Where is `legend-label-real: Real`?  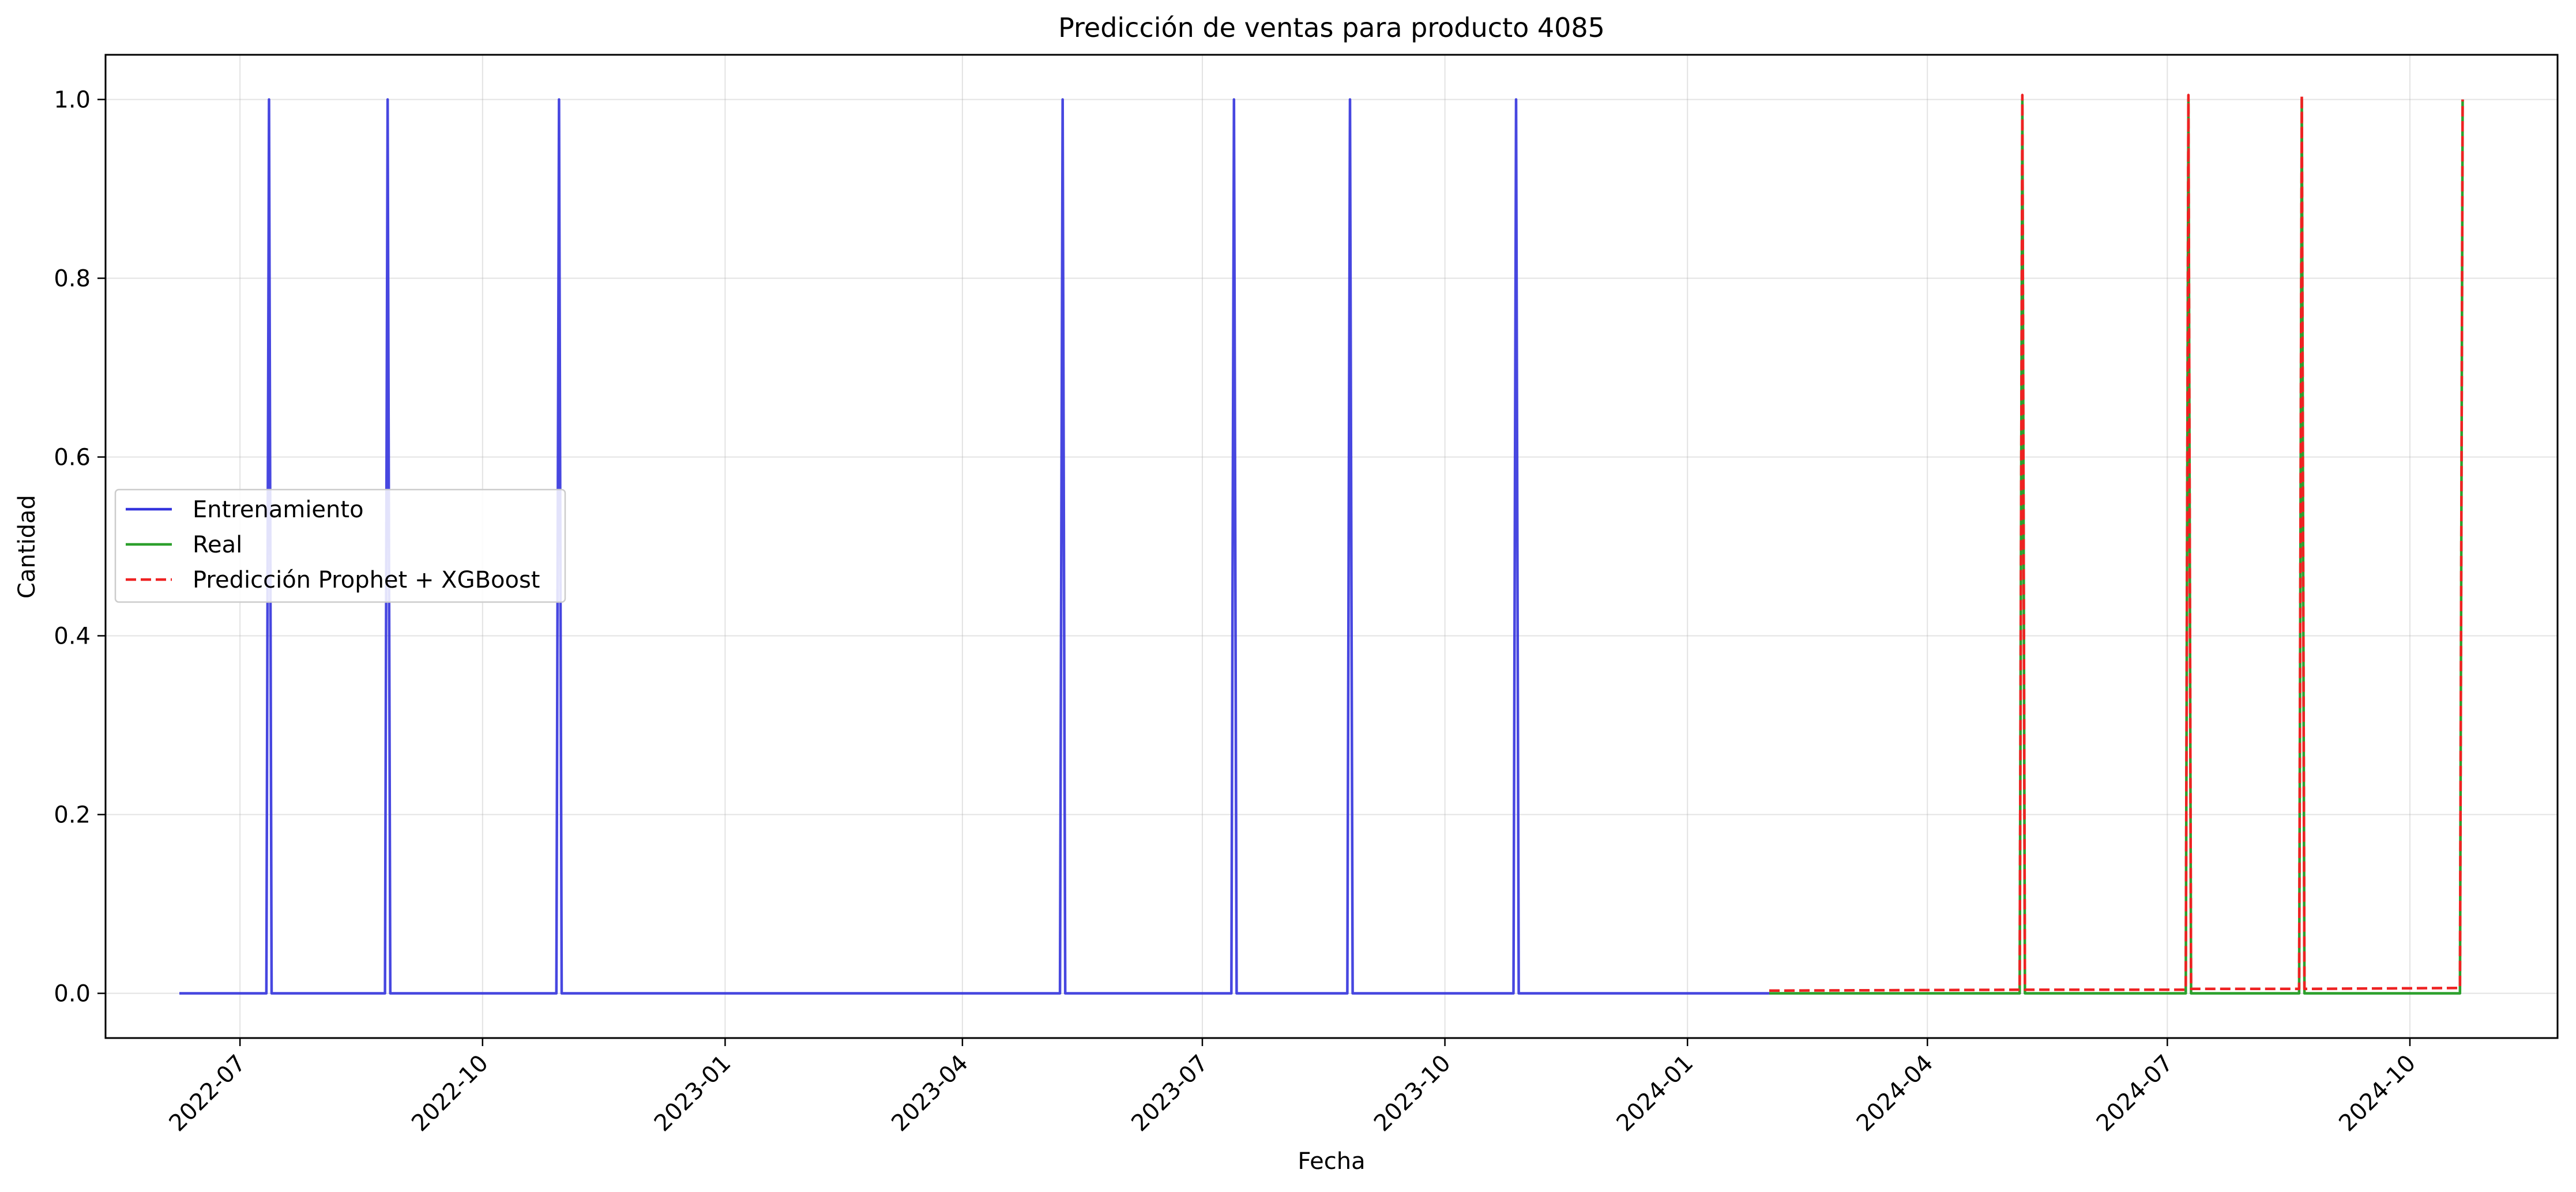 legend-label-real: Real is located at coordinates (217, 545).